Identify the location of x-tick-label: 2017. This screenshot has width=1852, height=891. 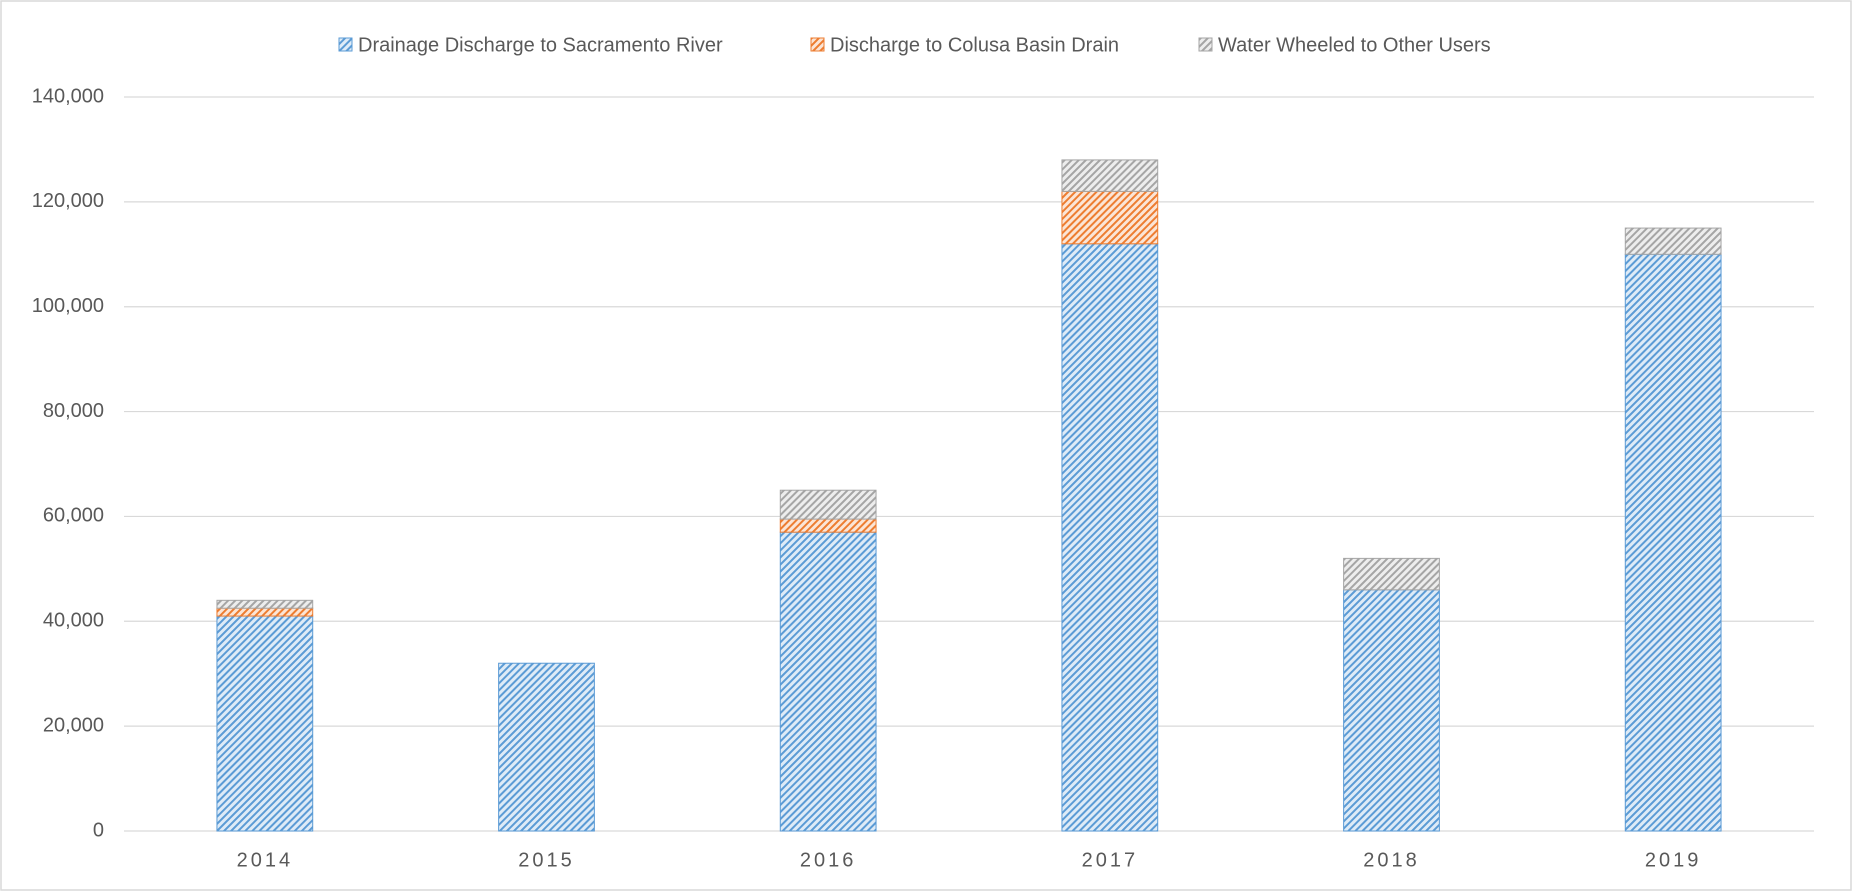
(1110, 860).